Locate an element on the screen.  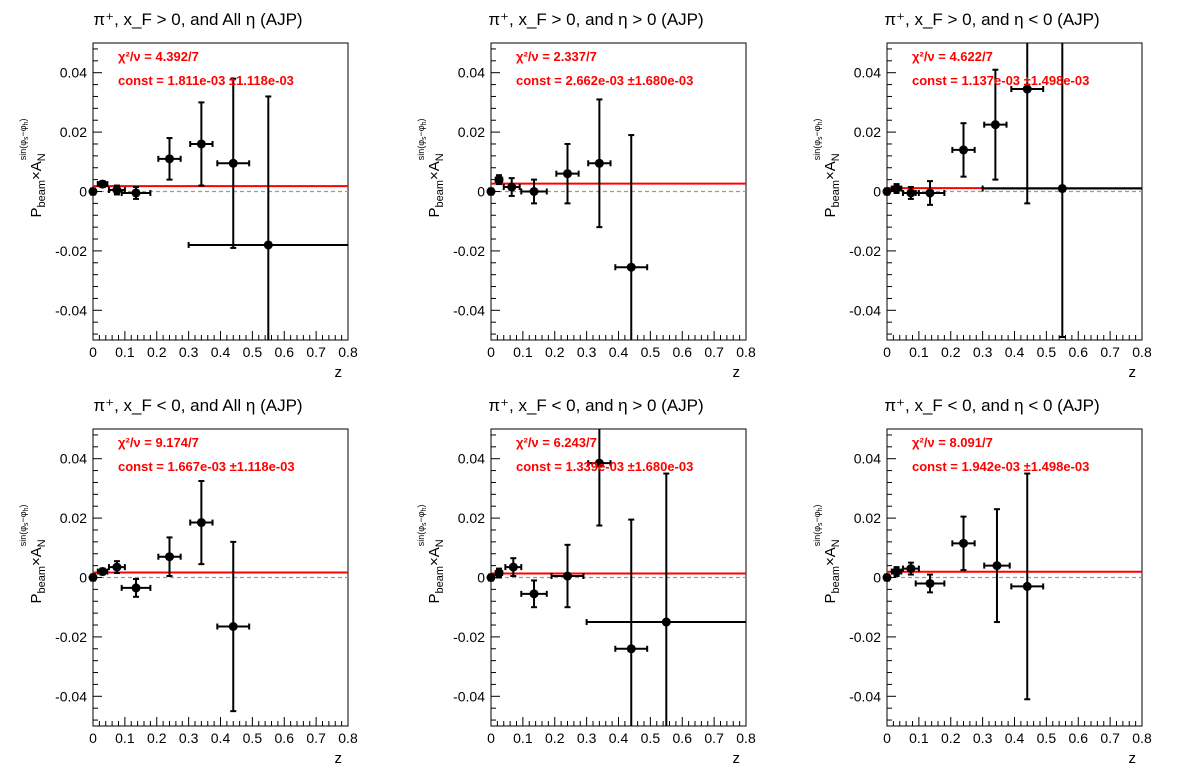
chart-title: π⁺, x_F > 0, and η > 0 (AJP) is located at coordinates (595, 19).